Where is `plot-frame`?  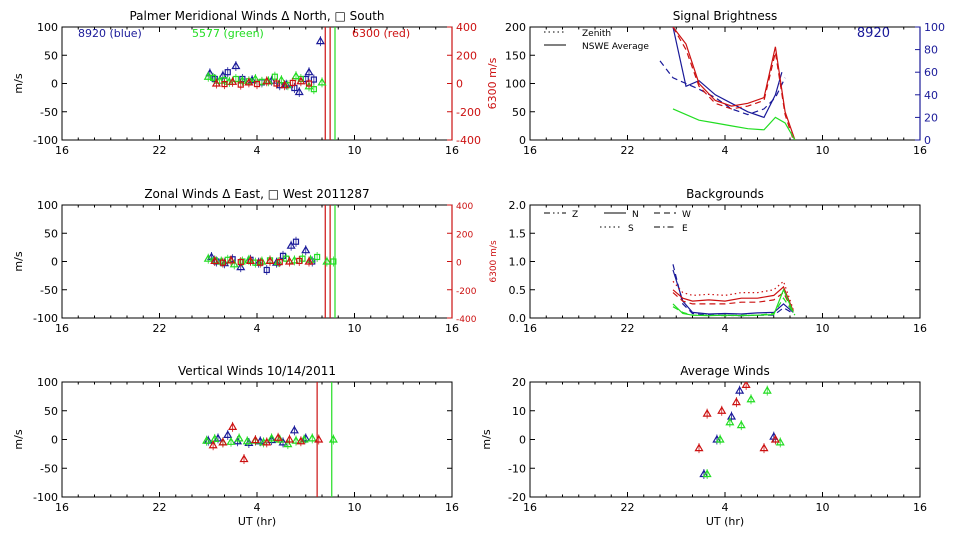
plot-frame is located at coordinates (725, 439).